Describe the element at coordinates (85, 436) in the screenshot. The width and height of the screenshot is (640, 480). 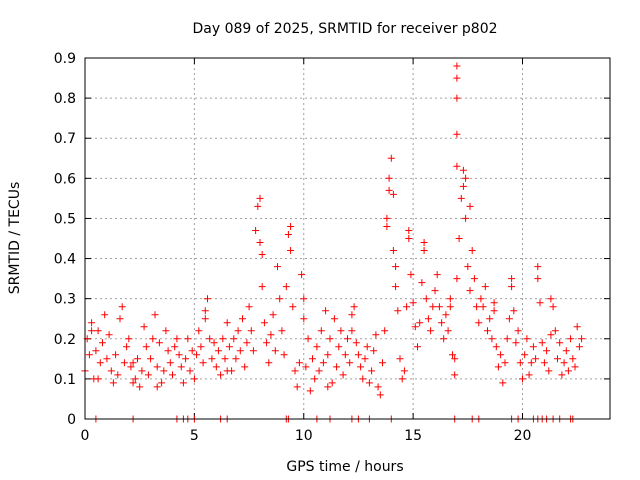
I see `x-tick-label: 0` at that location.